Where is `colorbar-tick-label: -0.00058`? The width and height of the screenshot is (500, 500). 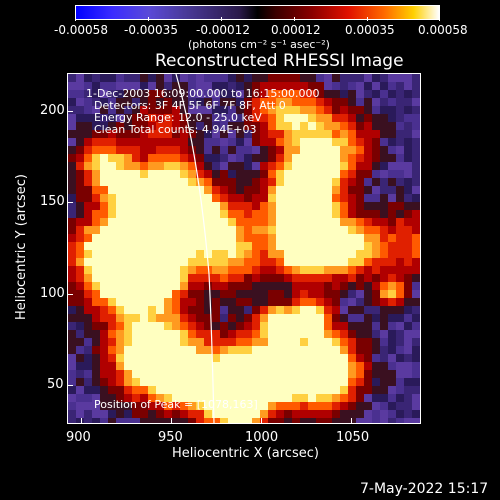 colorbar-tick-label: -0.00058 is located at coordinates (81, 30).